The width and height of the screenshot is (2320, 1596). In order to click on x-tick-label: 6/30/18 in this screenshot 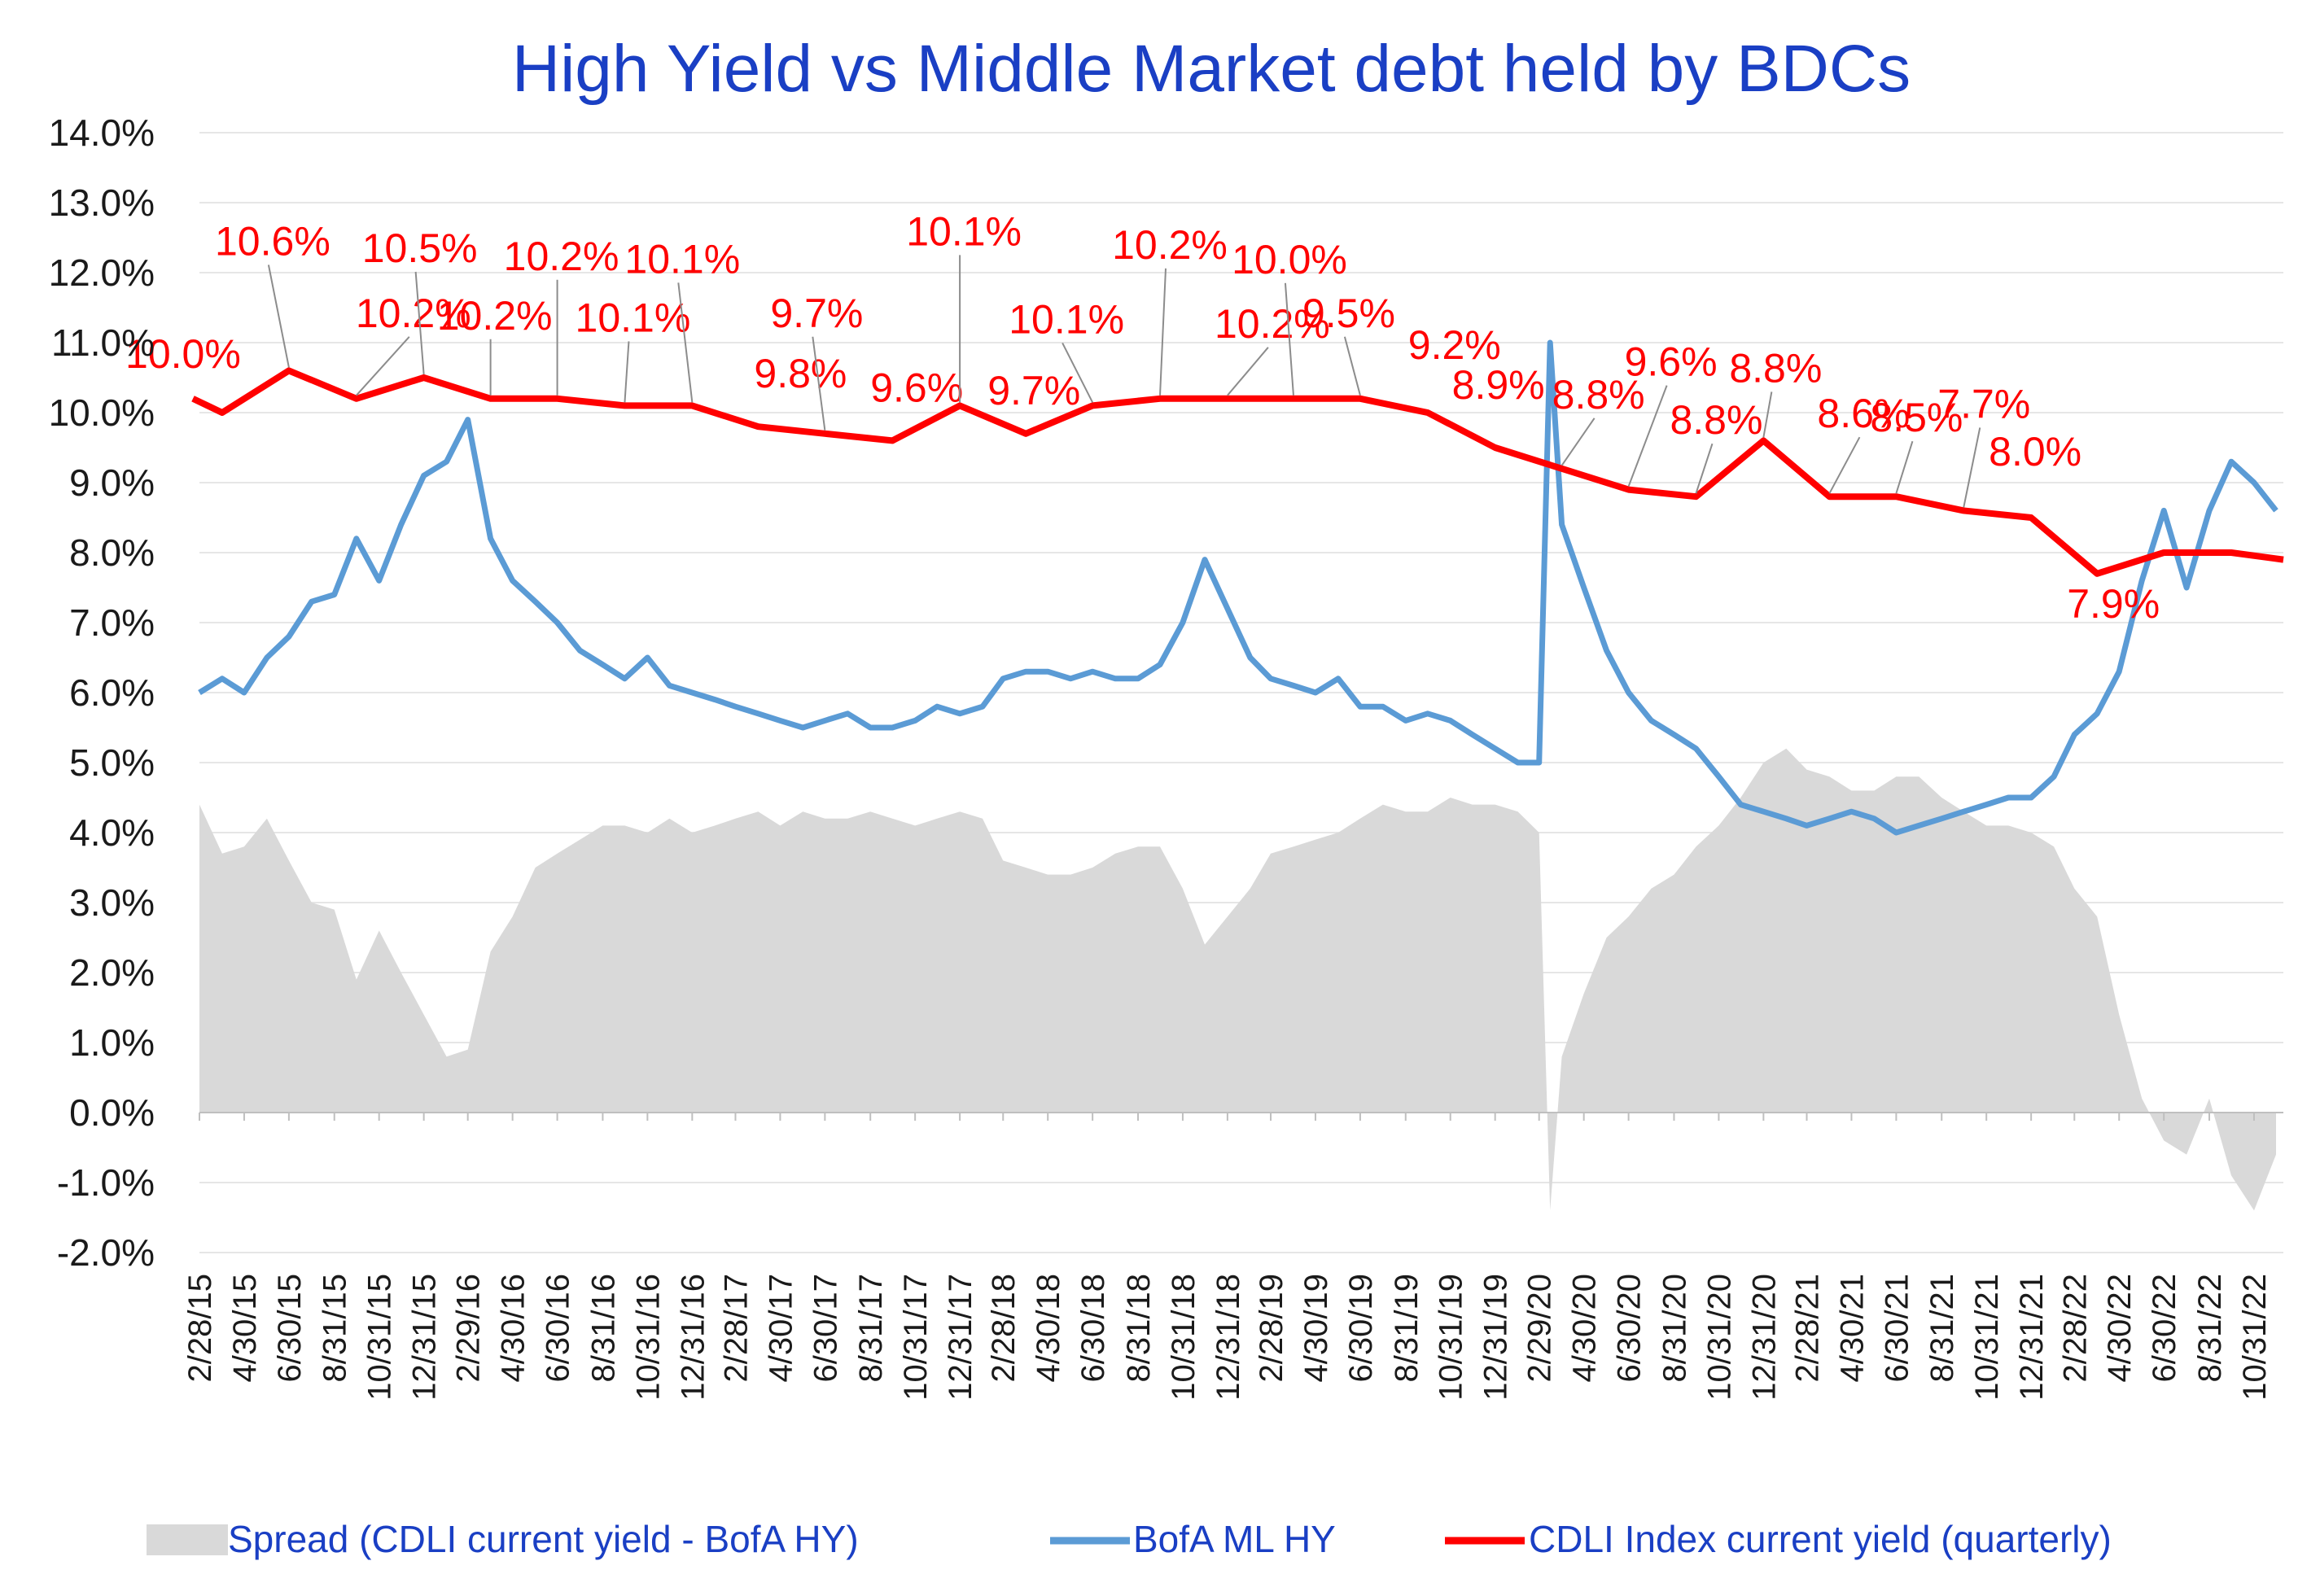, I will do `click(1093, 1328)`.